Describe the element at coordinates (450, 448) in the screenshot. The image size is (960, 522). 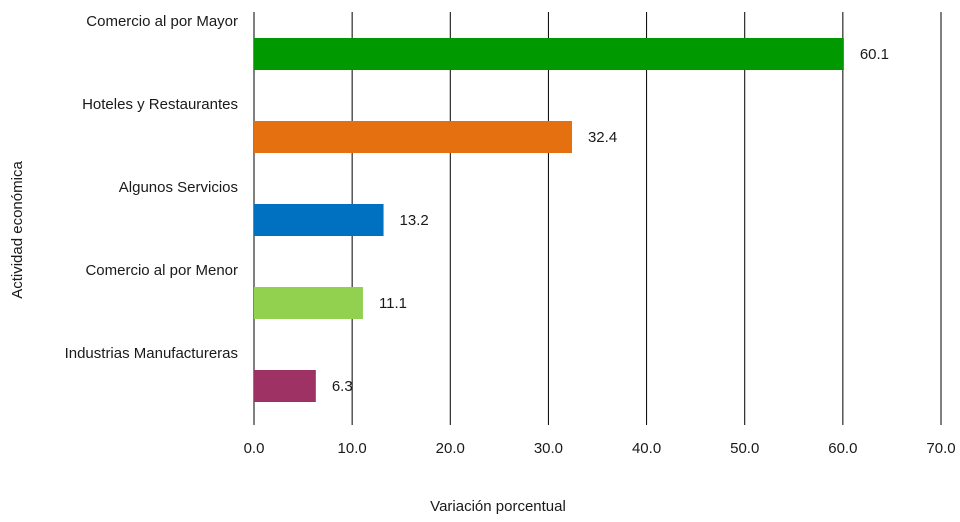
I see `x-tick-label: 20.0` at that location.